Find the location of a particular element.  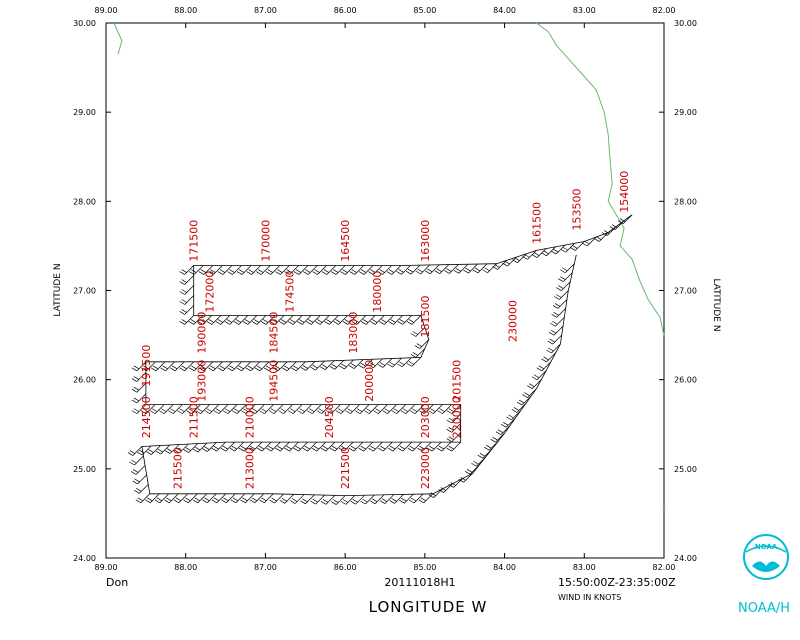

wind-units: WIND IN KNOTS is located at coordinates (589, 597).